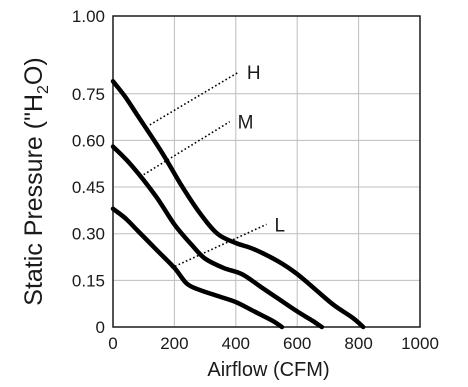 The width and height of the screenshot is (468, 387). Describe the element at coordinates (88, 140) in the screenshot. I see `y-tick-label: 0.60` at that location.